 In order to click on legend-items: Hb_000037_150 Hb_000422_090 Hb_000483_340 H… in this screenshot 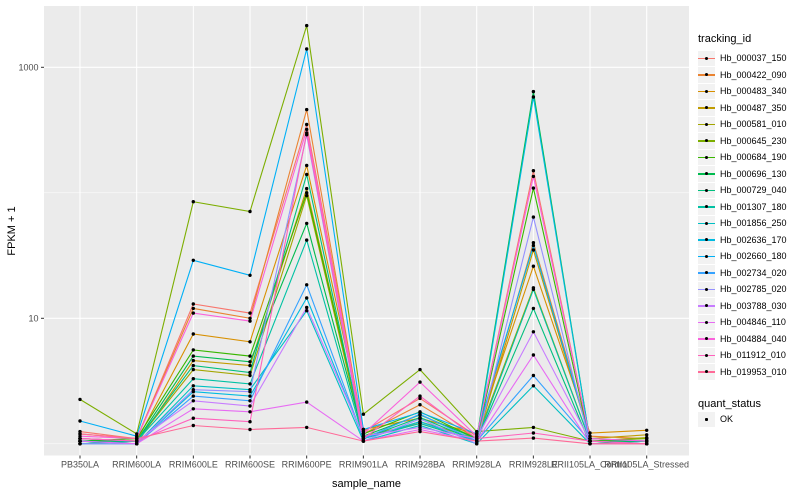, I will do `click(748, 215)`.